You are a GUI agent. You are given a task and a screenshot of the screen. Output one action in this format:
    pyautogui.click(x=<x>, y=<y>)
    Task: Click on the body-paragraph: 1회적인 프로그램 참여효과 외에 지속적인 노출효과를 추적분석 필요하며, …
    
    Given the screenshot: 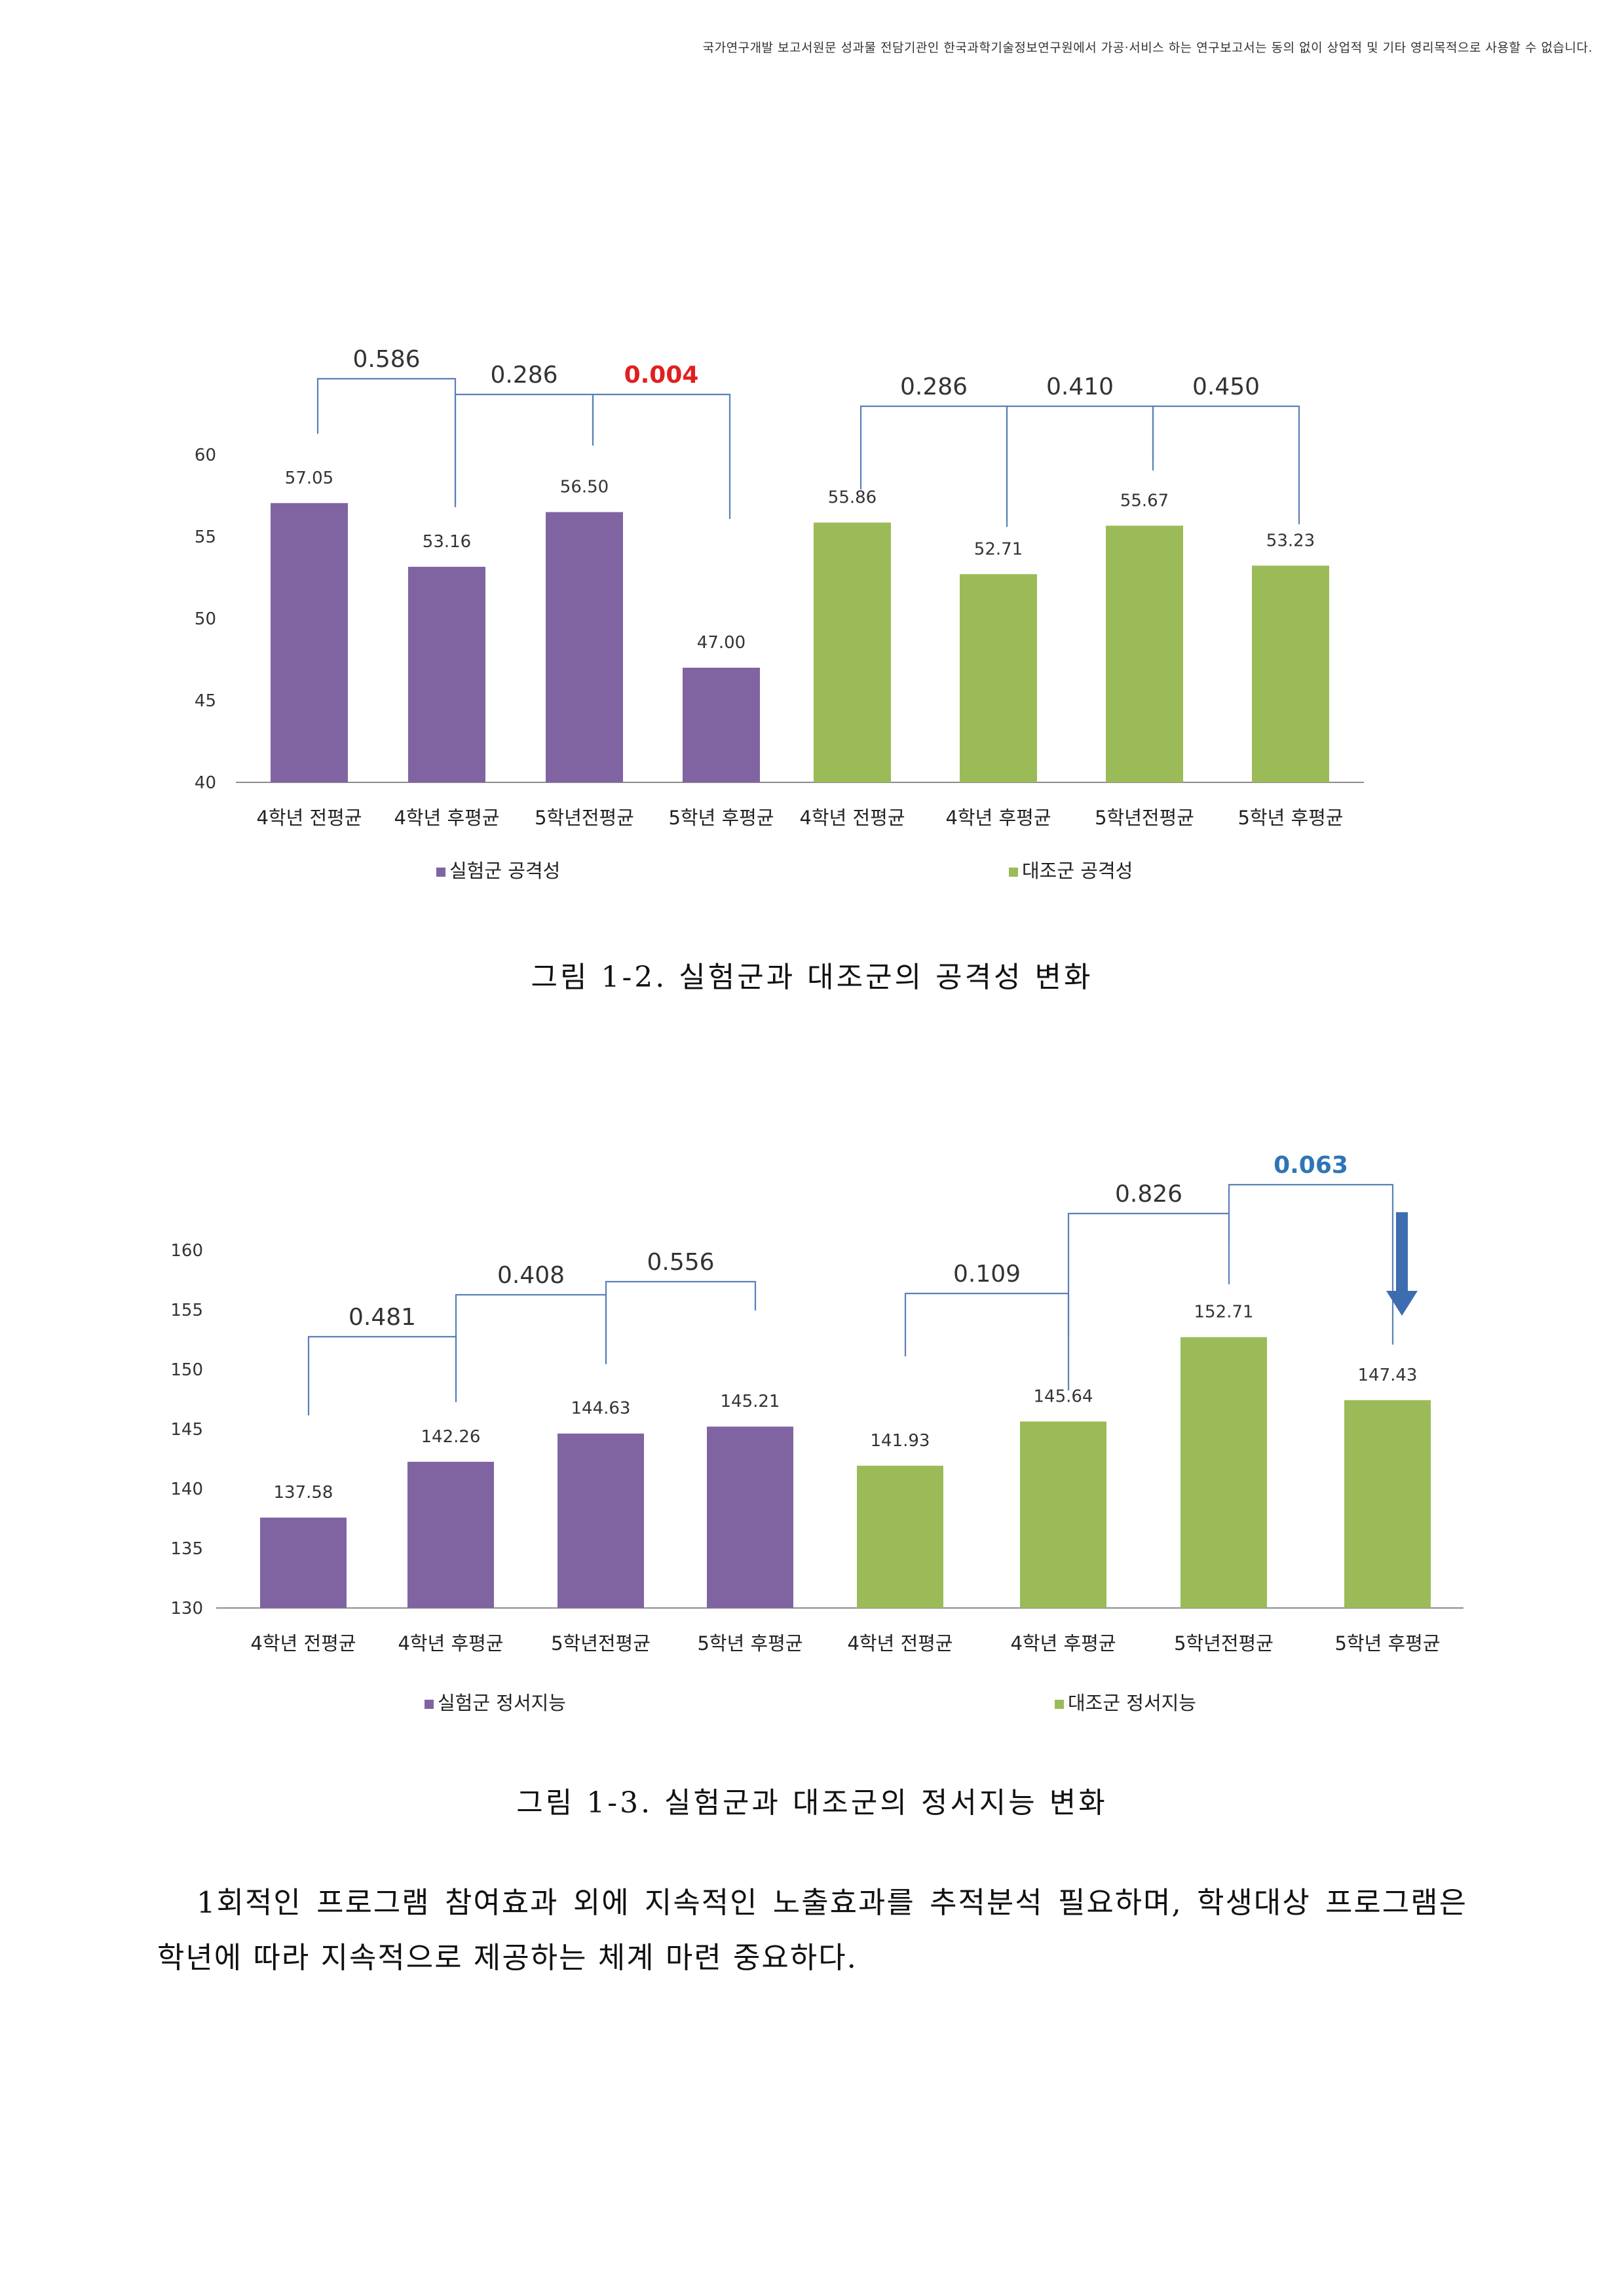 What is the action you would take?
    pyautogui.click(x=812, y=1930)
    